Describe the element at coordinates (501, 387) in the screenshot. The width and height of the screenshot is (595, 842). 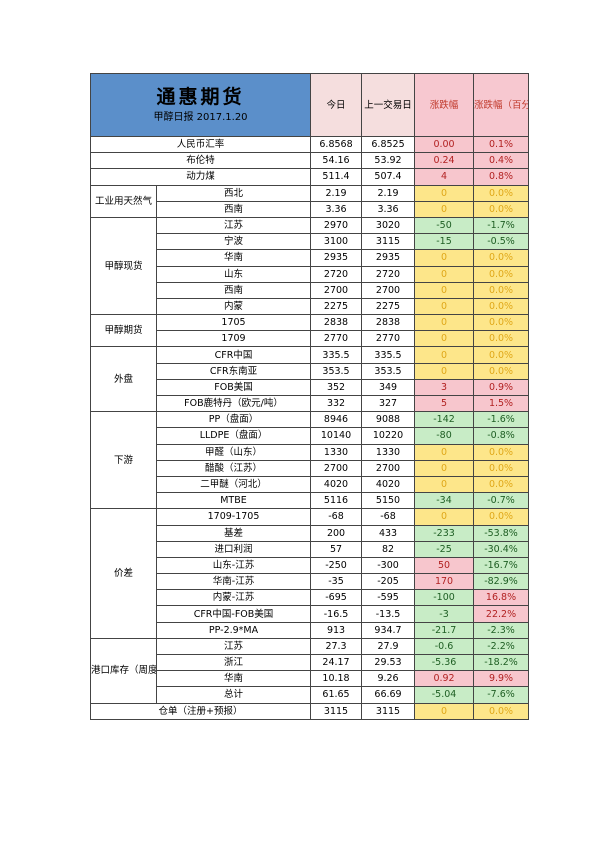
I see `pct-change-value: 0.9%` at that location.